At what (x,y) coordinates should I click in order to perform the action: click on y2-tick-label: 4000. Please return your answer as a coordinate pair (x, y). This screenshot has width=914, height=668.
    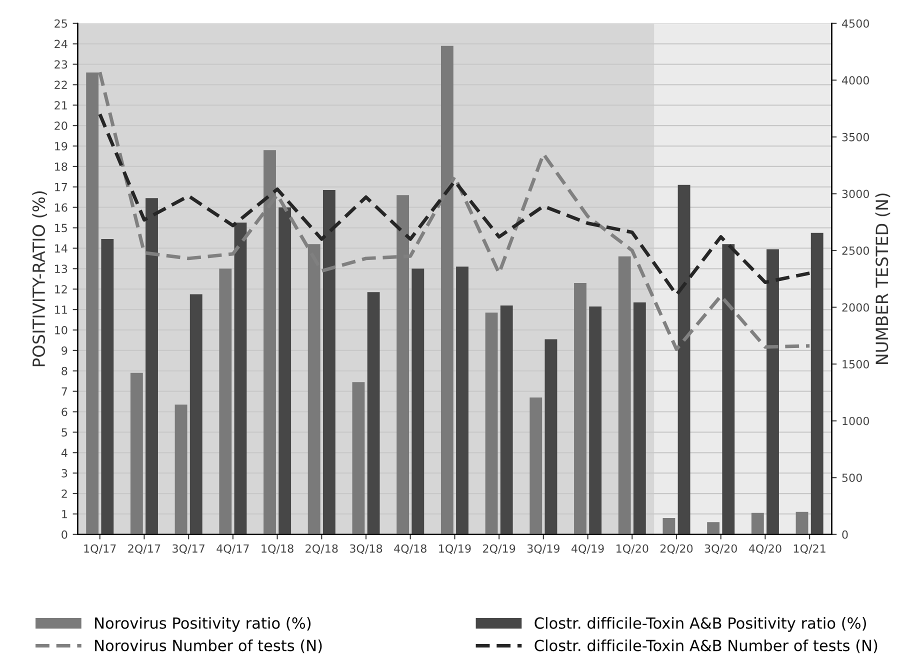
    Looking at the image, I should click on (855, 80).